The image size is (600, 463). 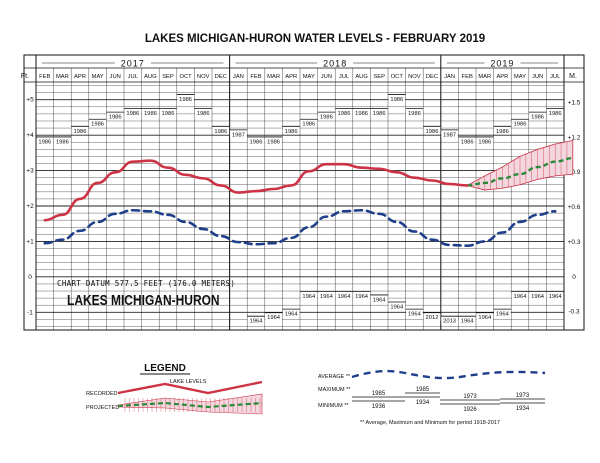 I want to click on month-label: NOV, so click(x=203, y=77).